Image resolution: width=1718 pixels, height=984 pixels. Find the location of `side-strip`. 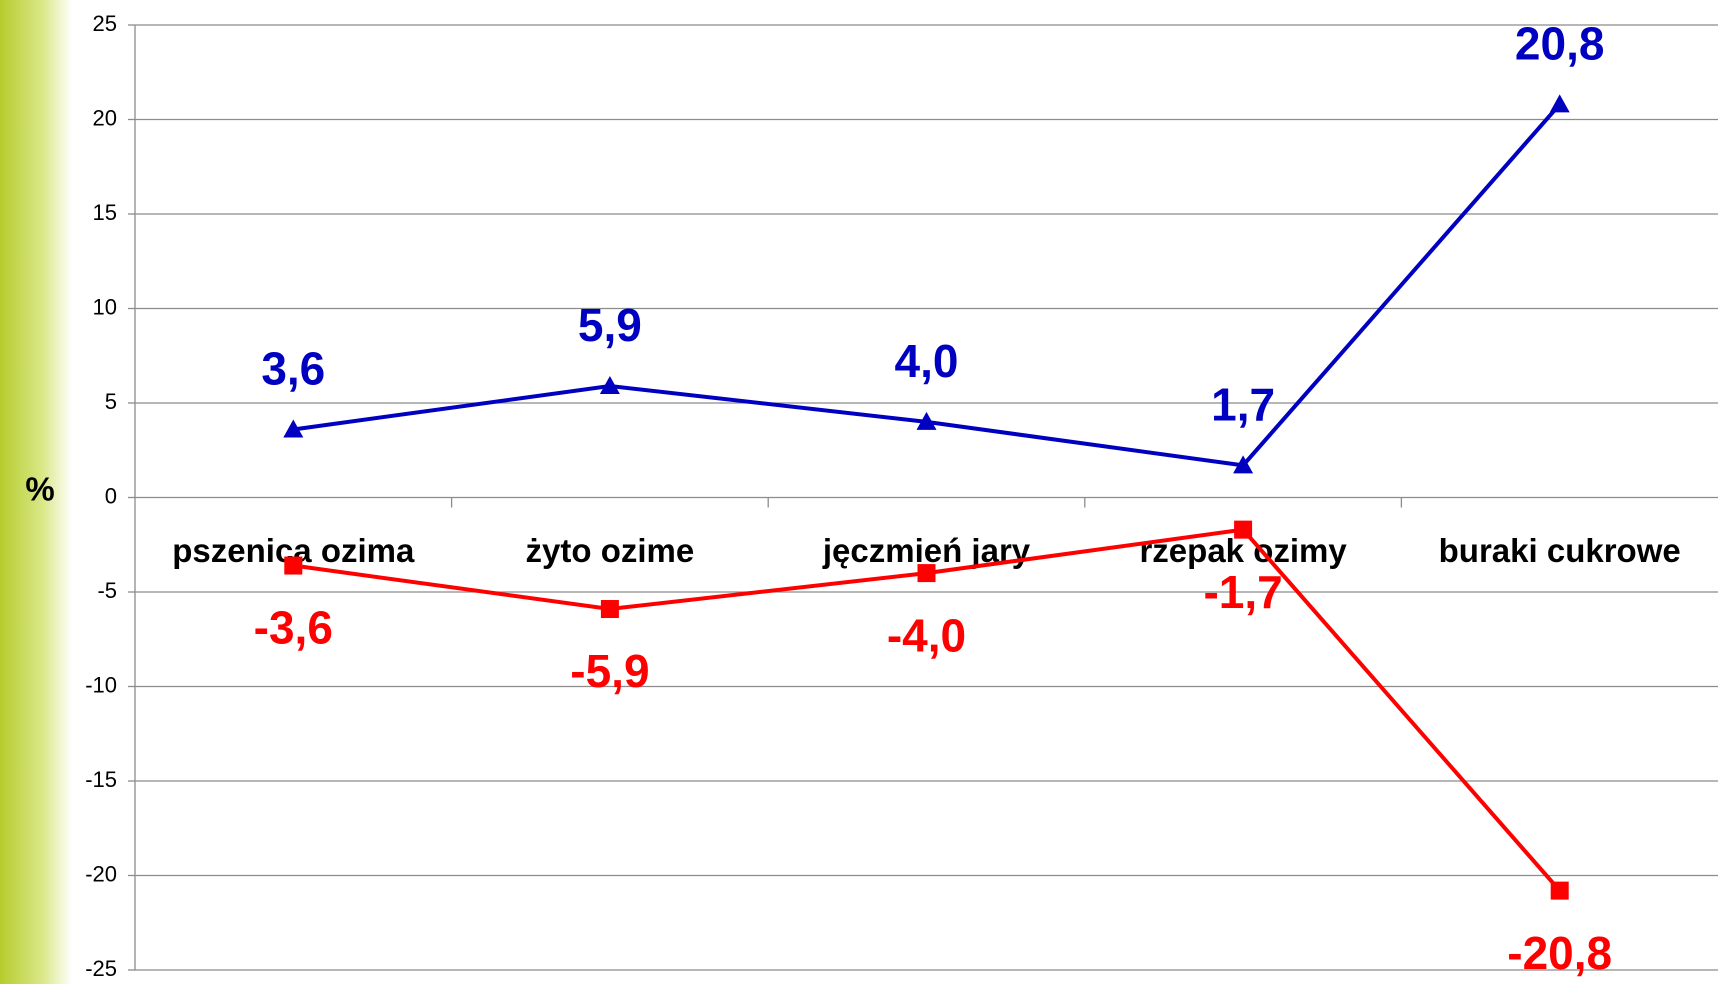

side-strip is located at coordinates (36, 492).